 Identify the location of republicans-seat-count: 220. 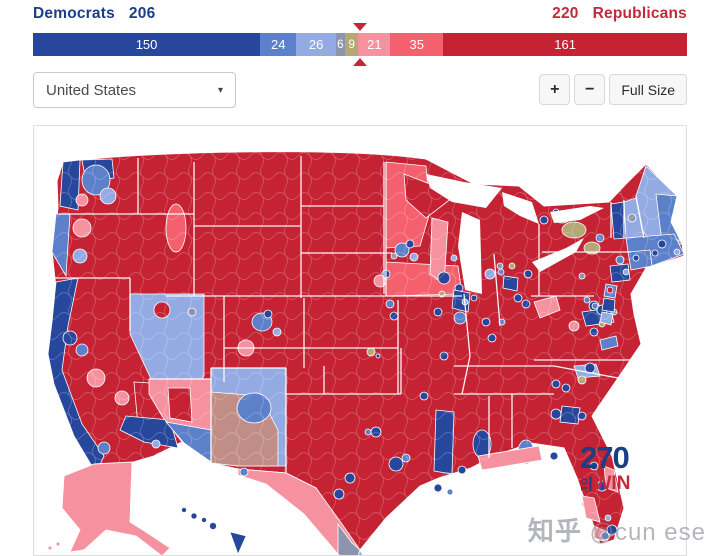
(565, 13).